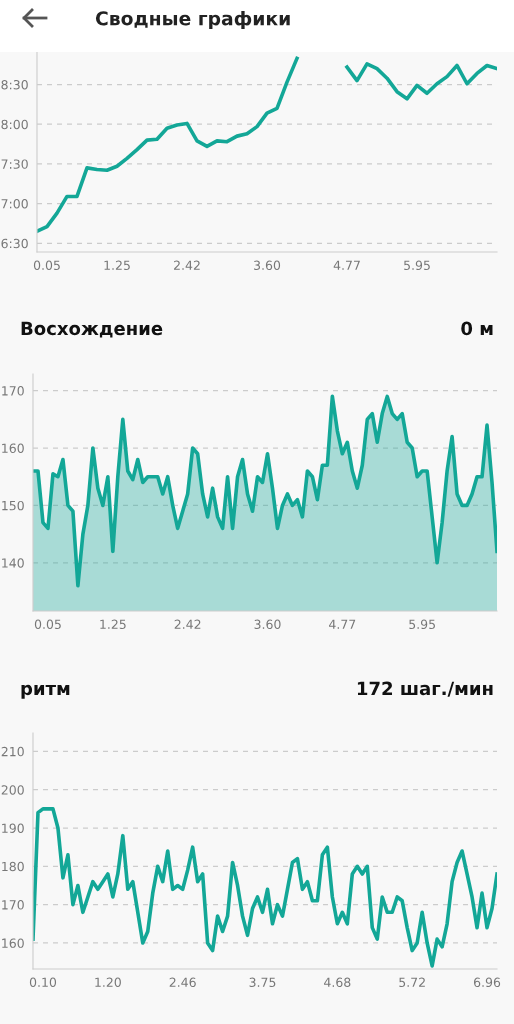 The width and height of the screenshot is (514, 1024). What do you see at coordinates (14, 204) in the screenshot?
I see `y-tick-label: 7:00` at bounding box center [14, 204].